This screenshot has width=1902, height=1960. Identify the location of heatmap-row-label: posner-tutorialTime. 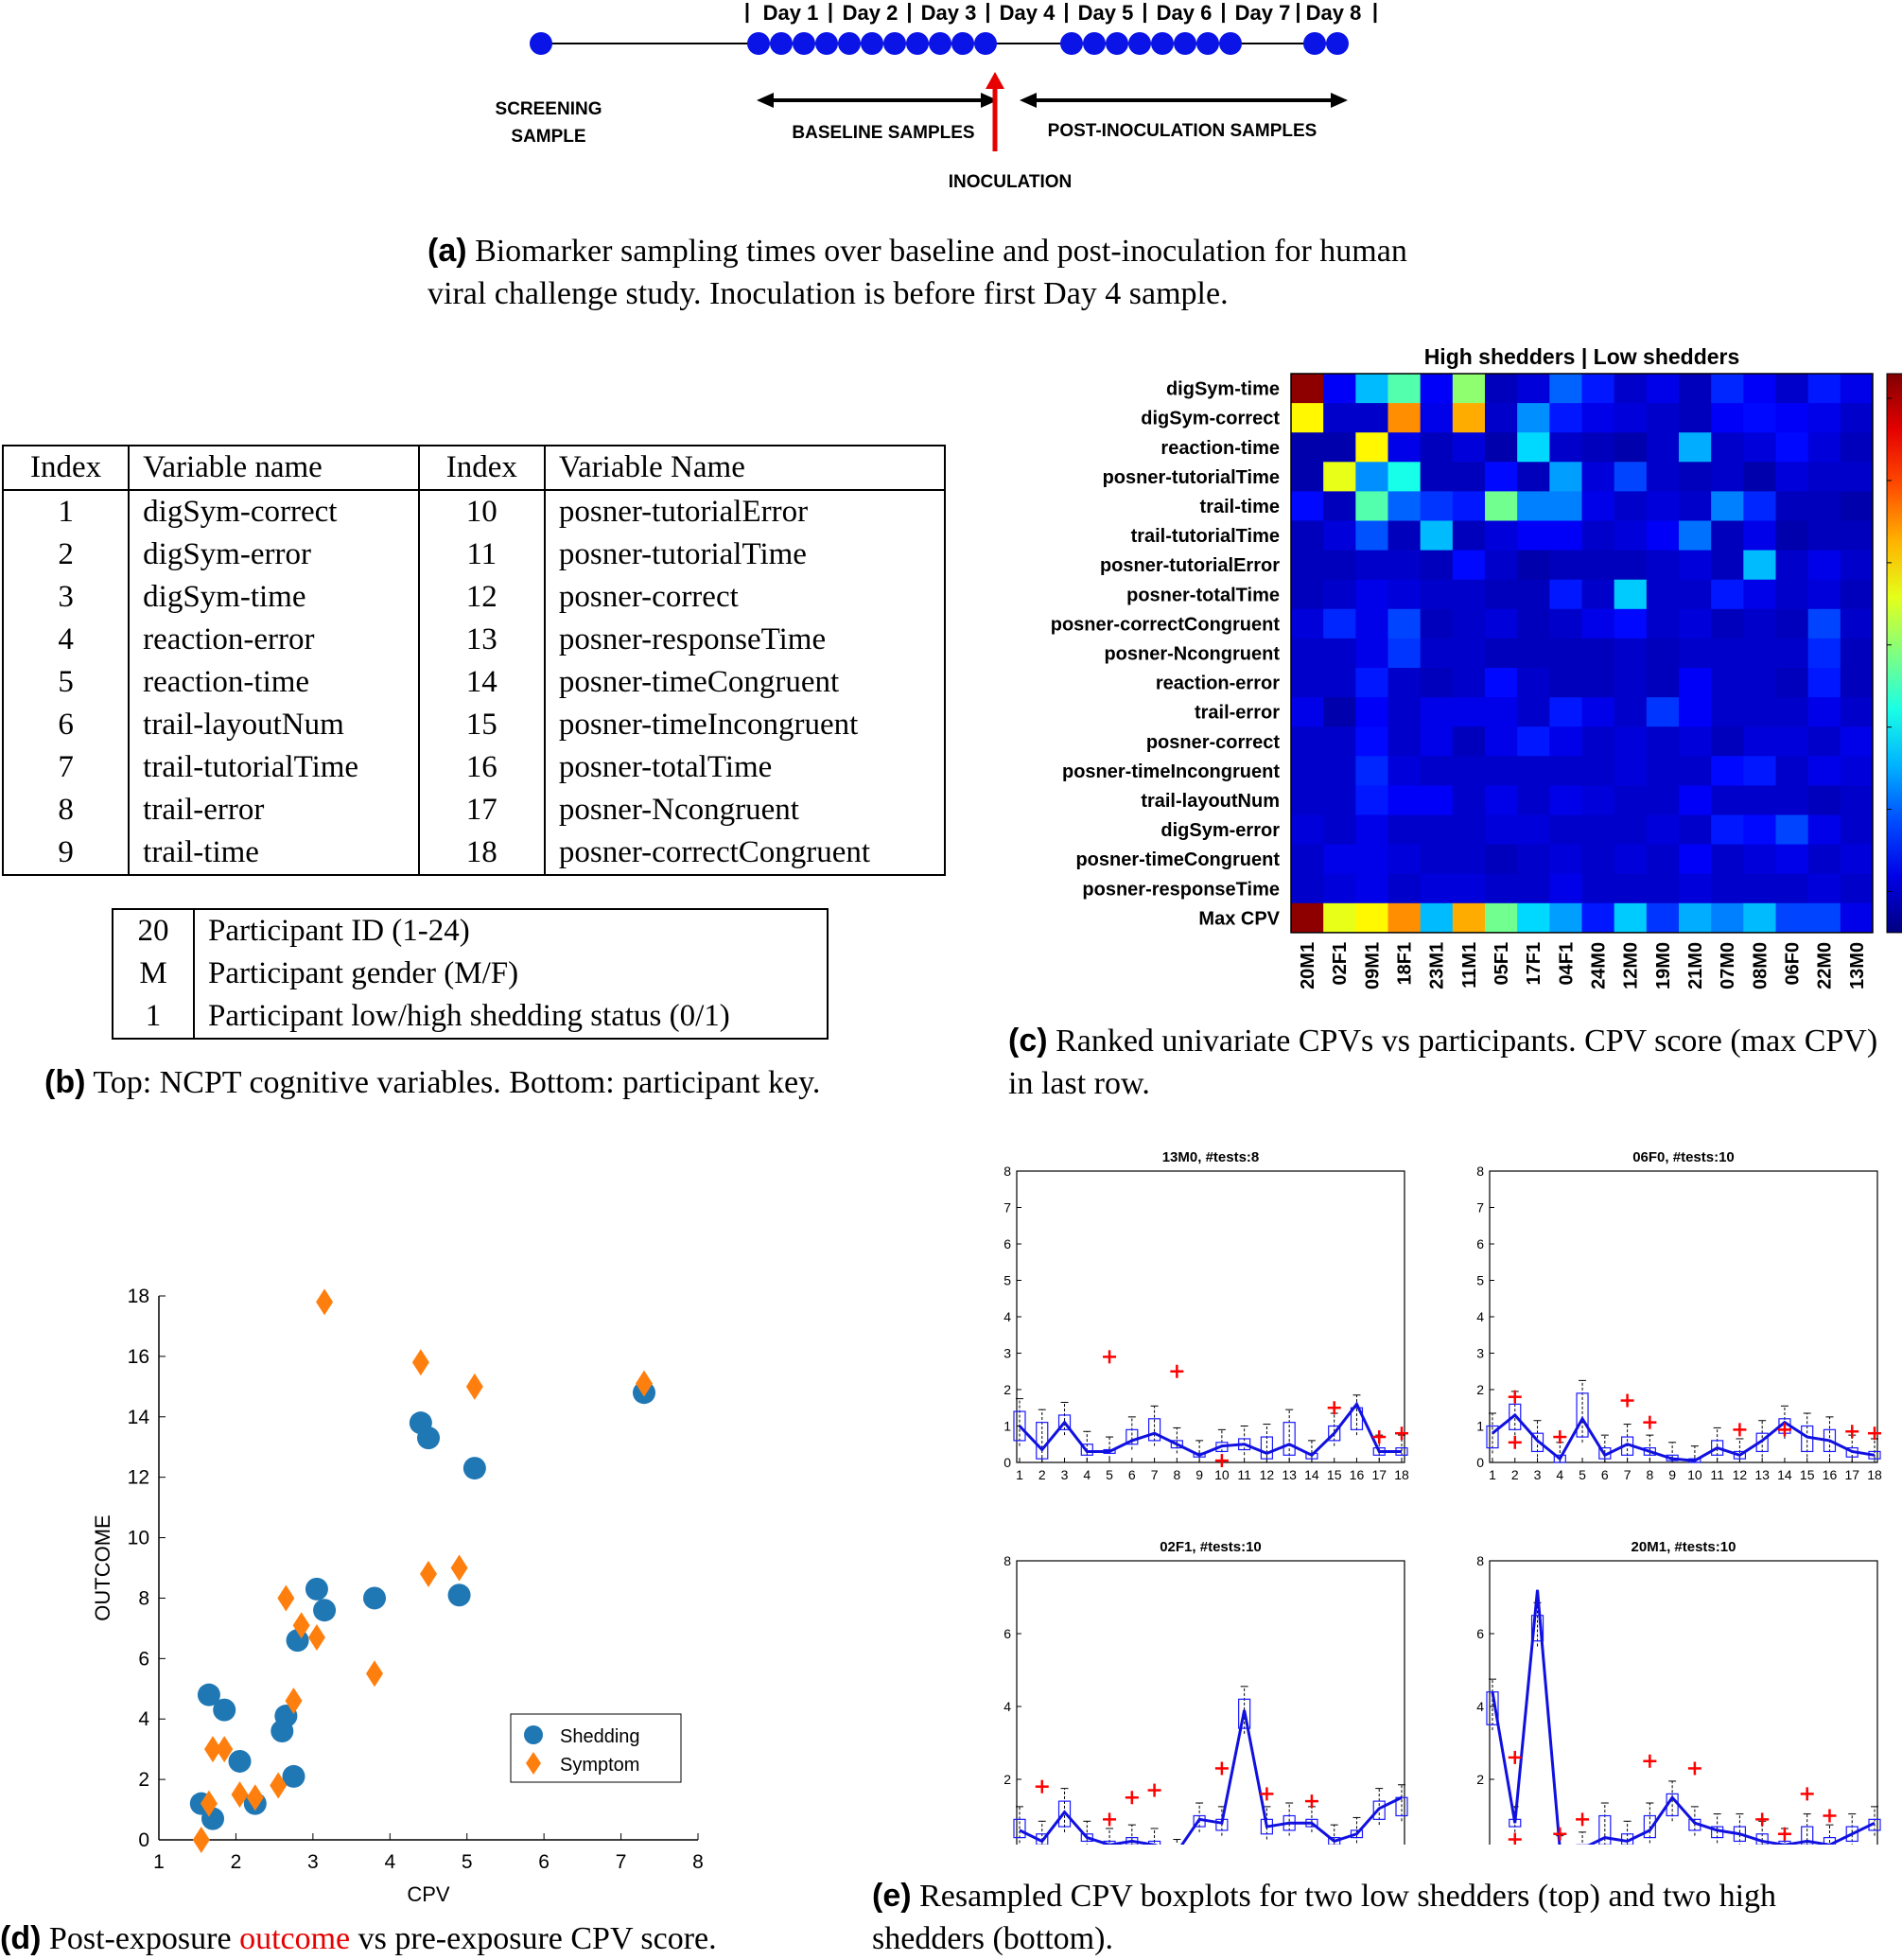
(1192, 477).